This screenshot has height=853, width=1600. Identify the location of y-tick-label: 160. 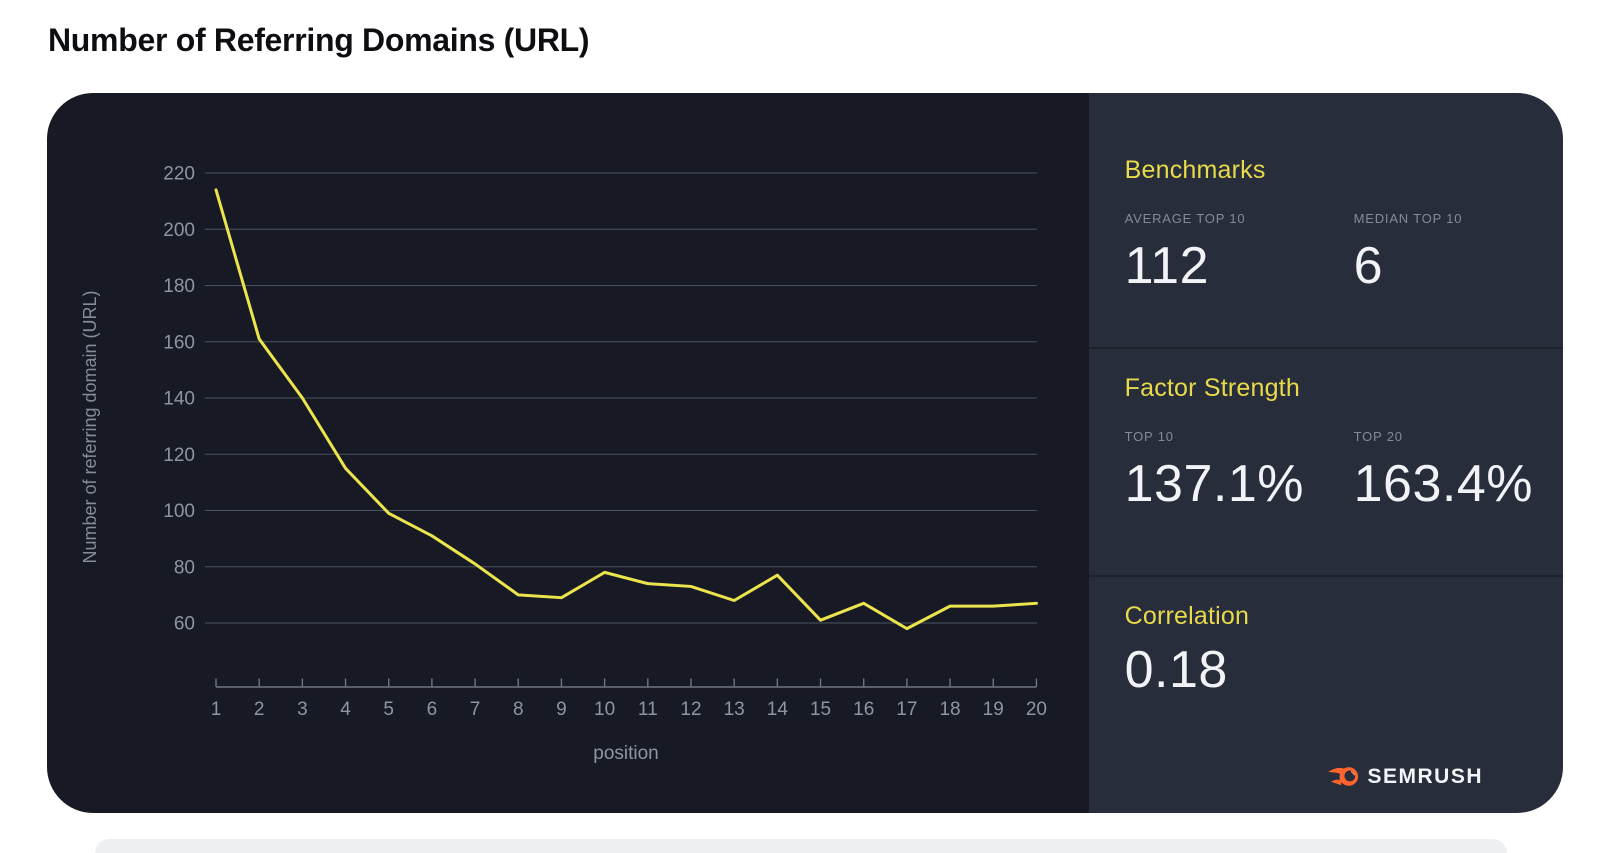
(179, 342).